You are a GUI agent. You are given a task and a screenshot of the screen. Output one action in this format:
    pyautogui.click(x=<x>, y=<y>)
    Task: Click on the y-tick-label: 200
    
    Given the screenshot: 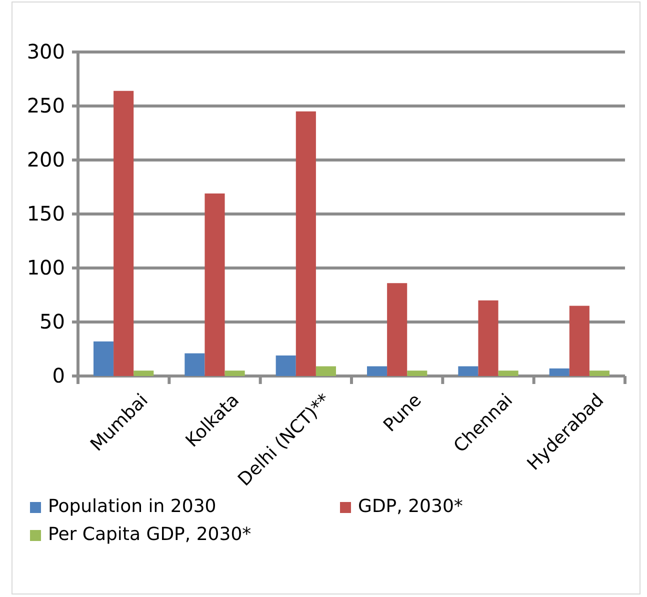 What is the action you would take?
    pyautogui.click(x=45, y=159)
    